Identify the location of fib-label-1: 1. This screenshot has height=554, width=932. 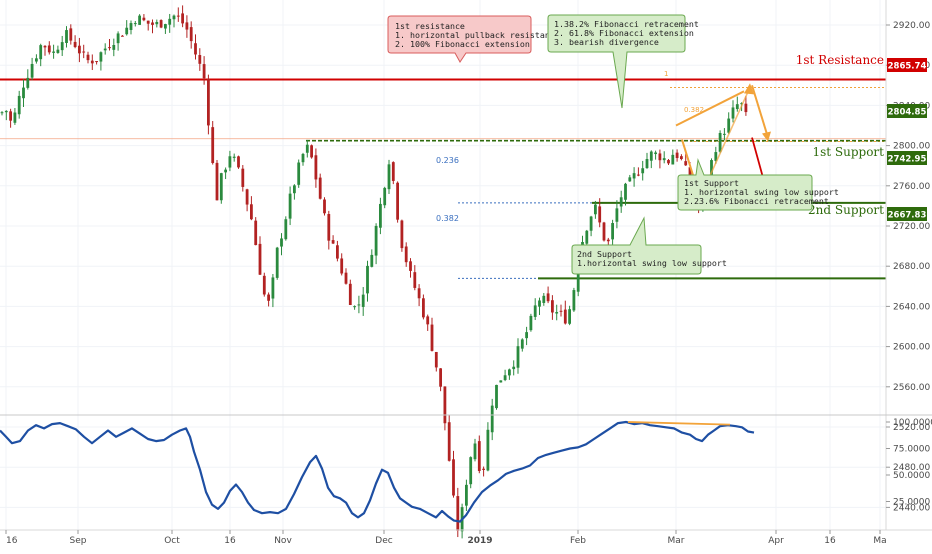
(666, 74).